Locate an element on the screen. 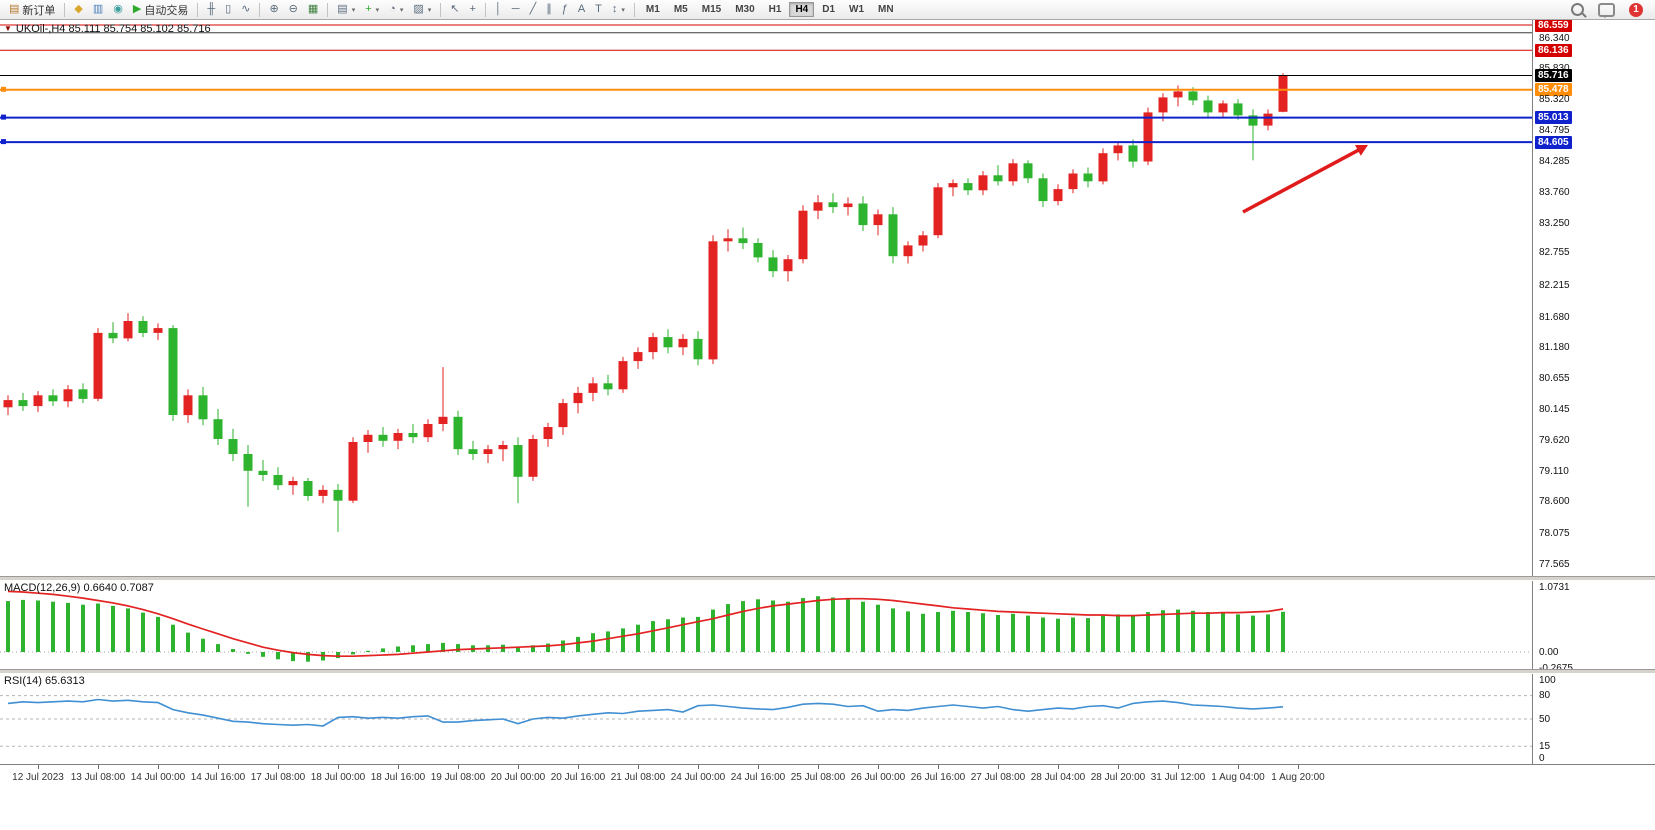 The width and height of the screenshot is (1655, 830). community-icon: ◉ is located at coordinates (118, 9).